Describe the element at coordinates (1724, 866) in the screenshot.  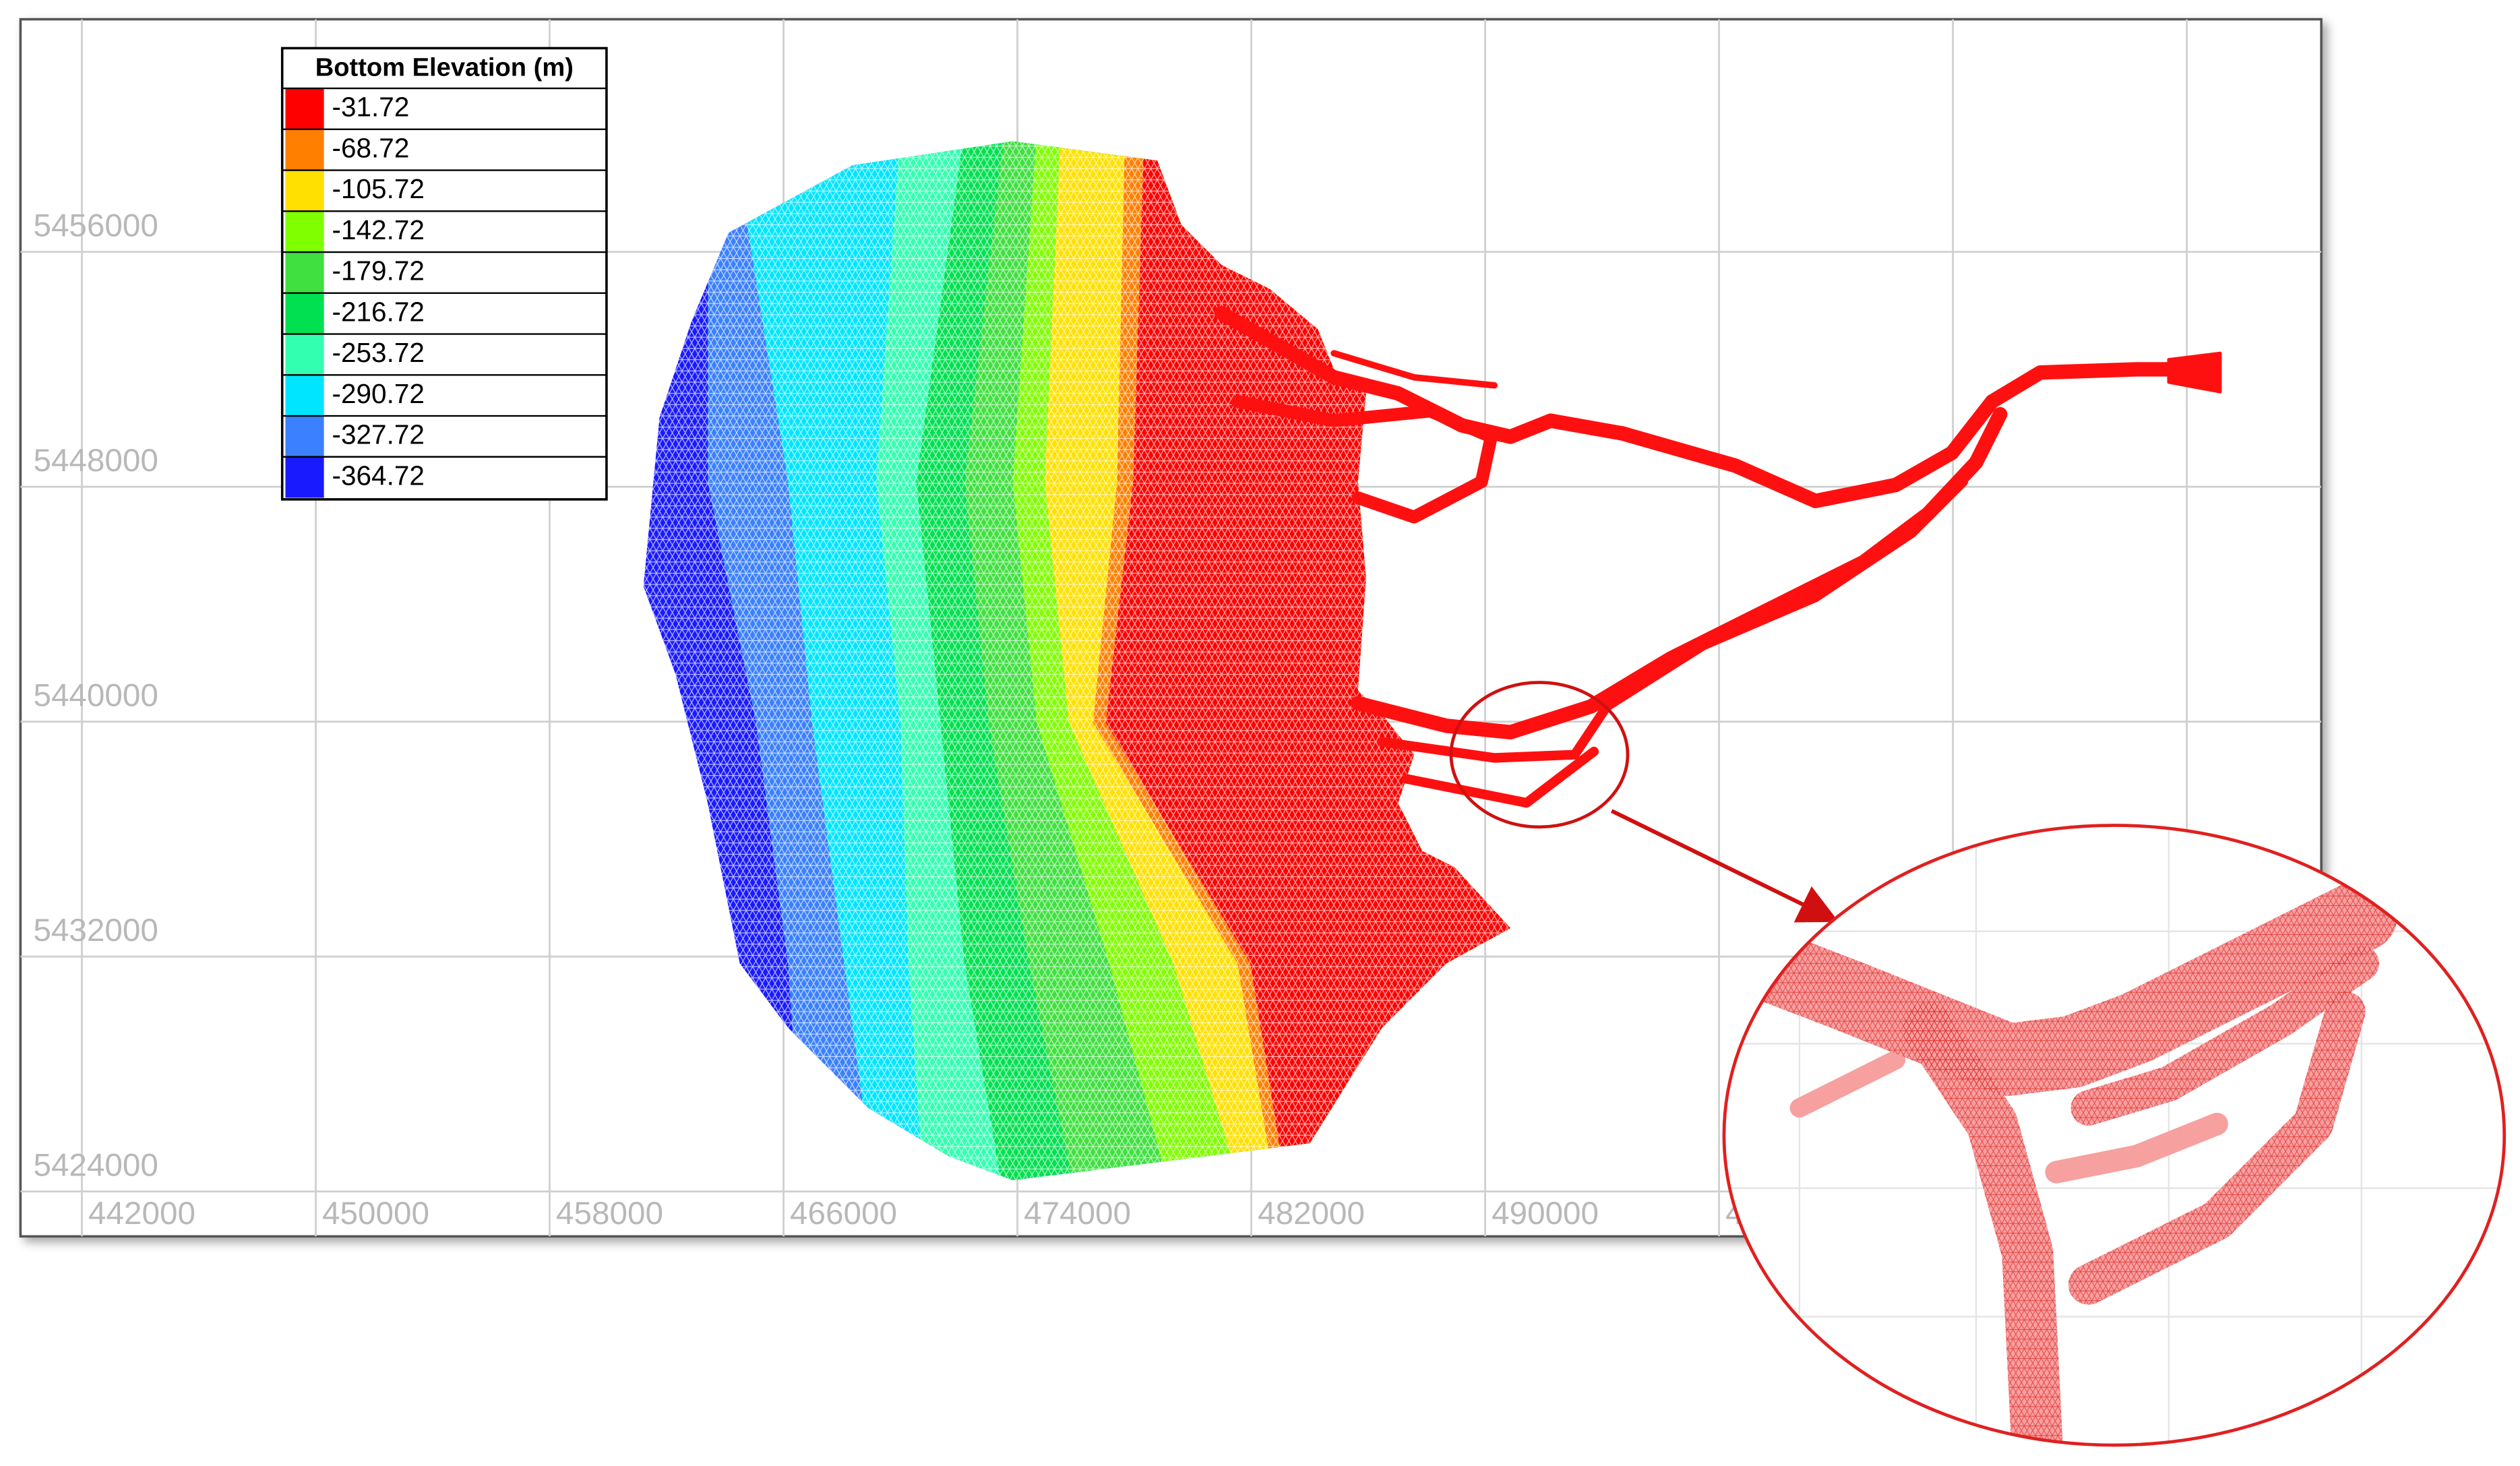
I see `zoom-arrow` at that location.